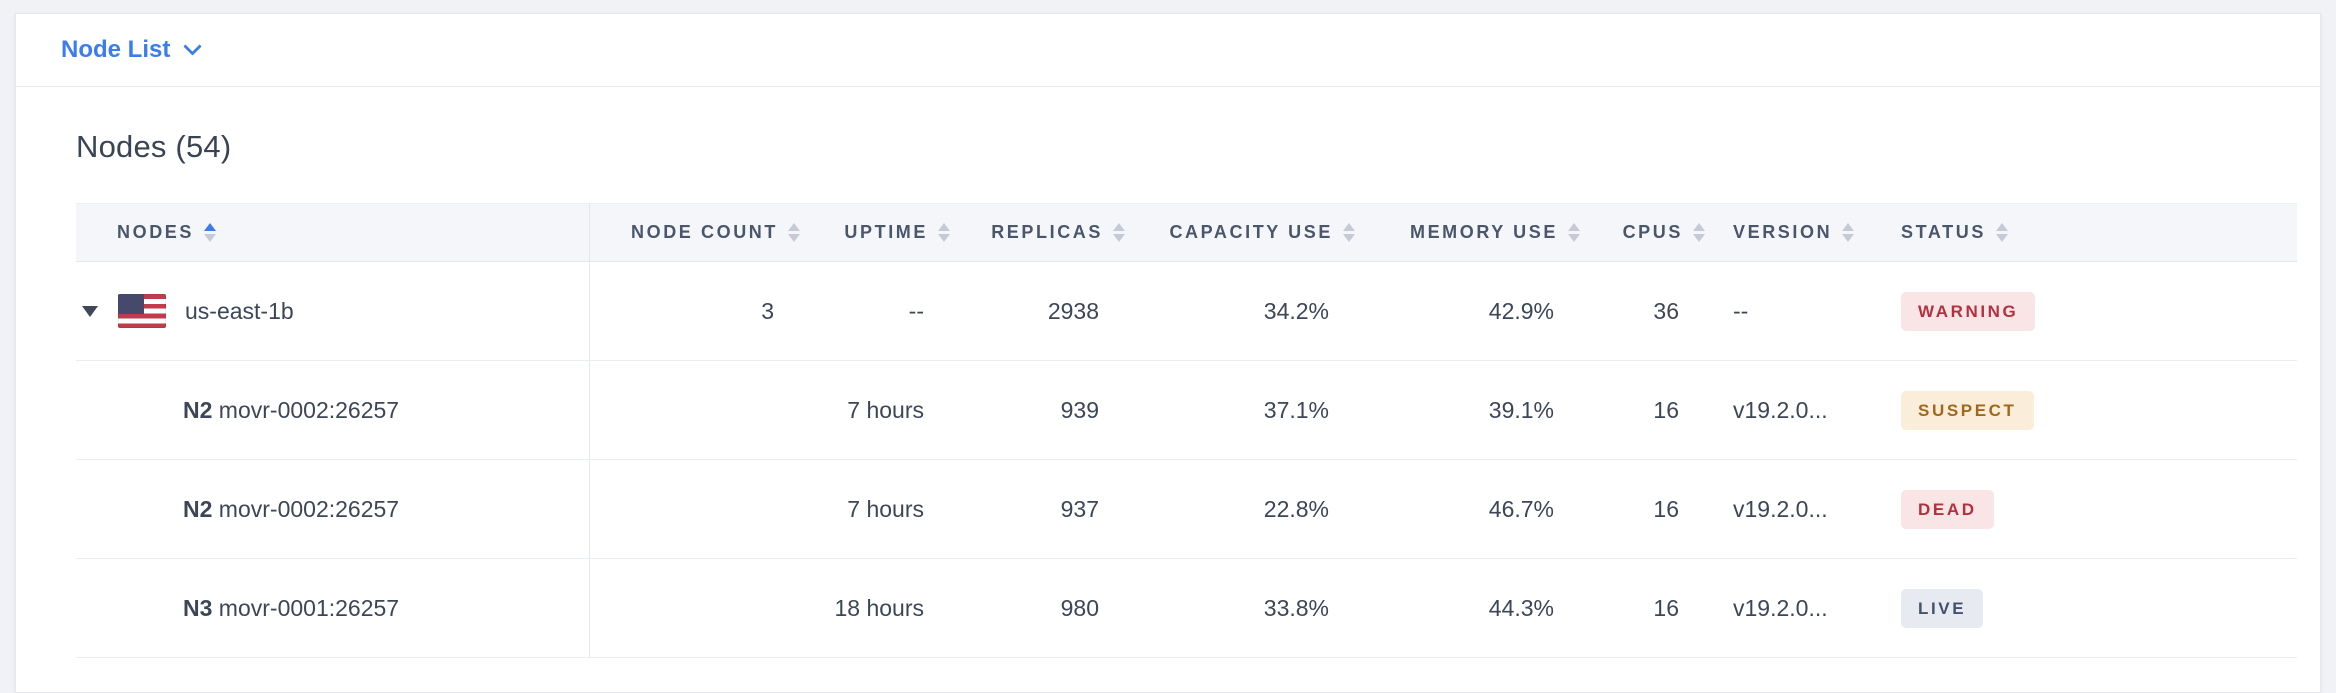  What do you see at coordinates (1646, 311) in the screenshot?
I see `cell-cpus: 36` at bounding box center [1646, 311].